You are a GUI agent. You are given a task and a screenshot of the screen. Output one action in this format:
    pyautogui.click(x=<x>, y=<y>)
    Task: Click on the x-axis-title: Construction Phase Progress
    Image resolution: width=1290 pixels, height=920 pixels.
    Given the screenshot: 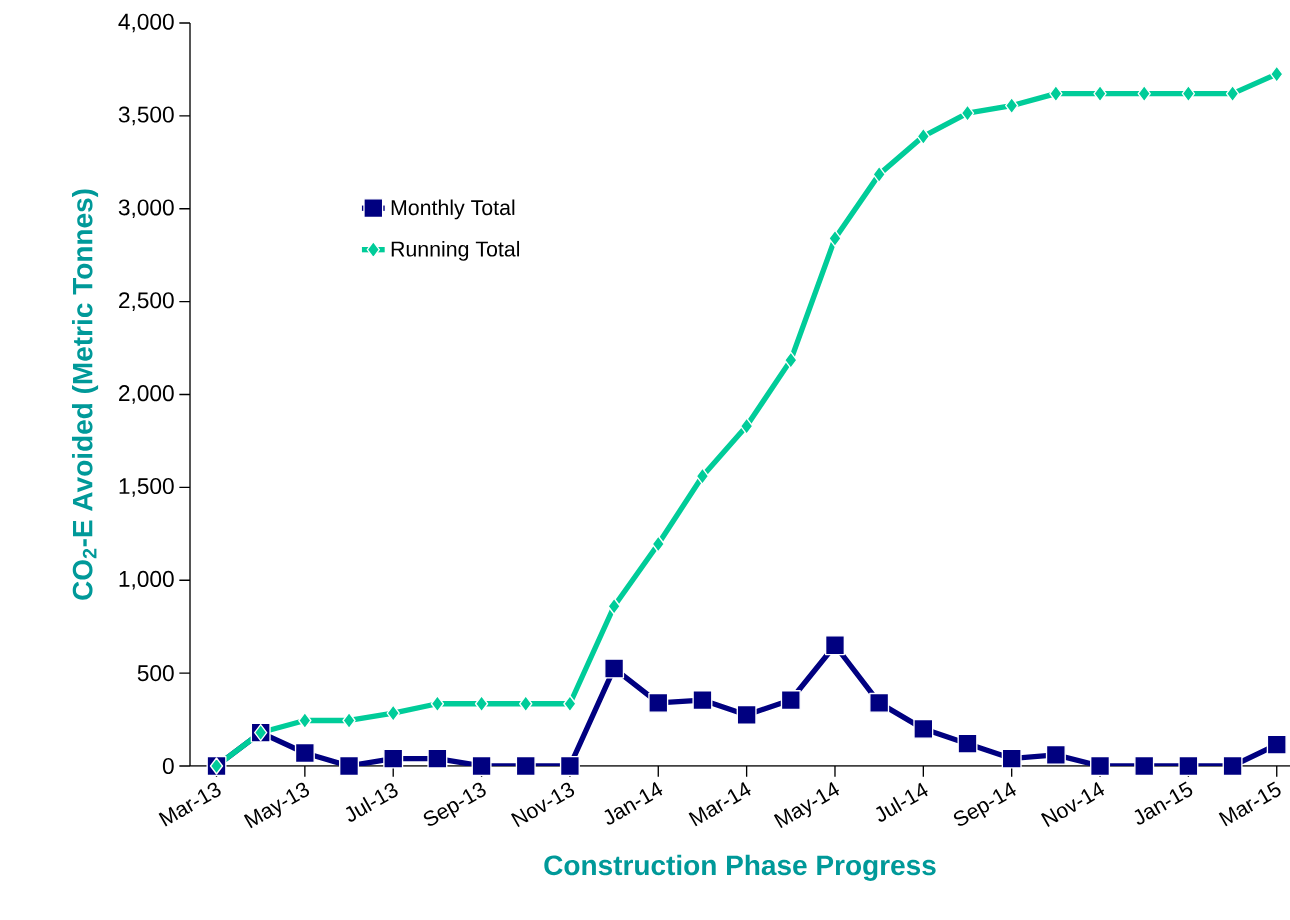 What is the action you would take?
    pyautogui.click(x=740, y=867)
    